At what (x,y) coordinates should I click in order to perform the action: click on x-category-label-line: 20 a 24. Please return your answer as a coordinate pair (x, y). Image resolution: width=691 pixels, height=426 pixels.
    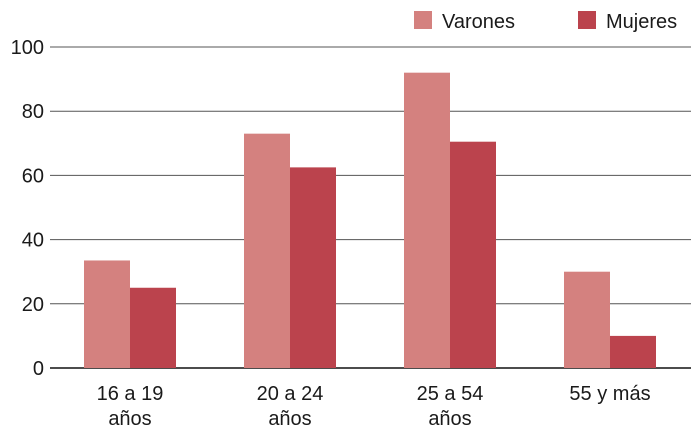
    Looking at the image, I should click on (290, 394).